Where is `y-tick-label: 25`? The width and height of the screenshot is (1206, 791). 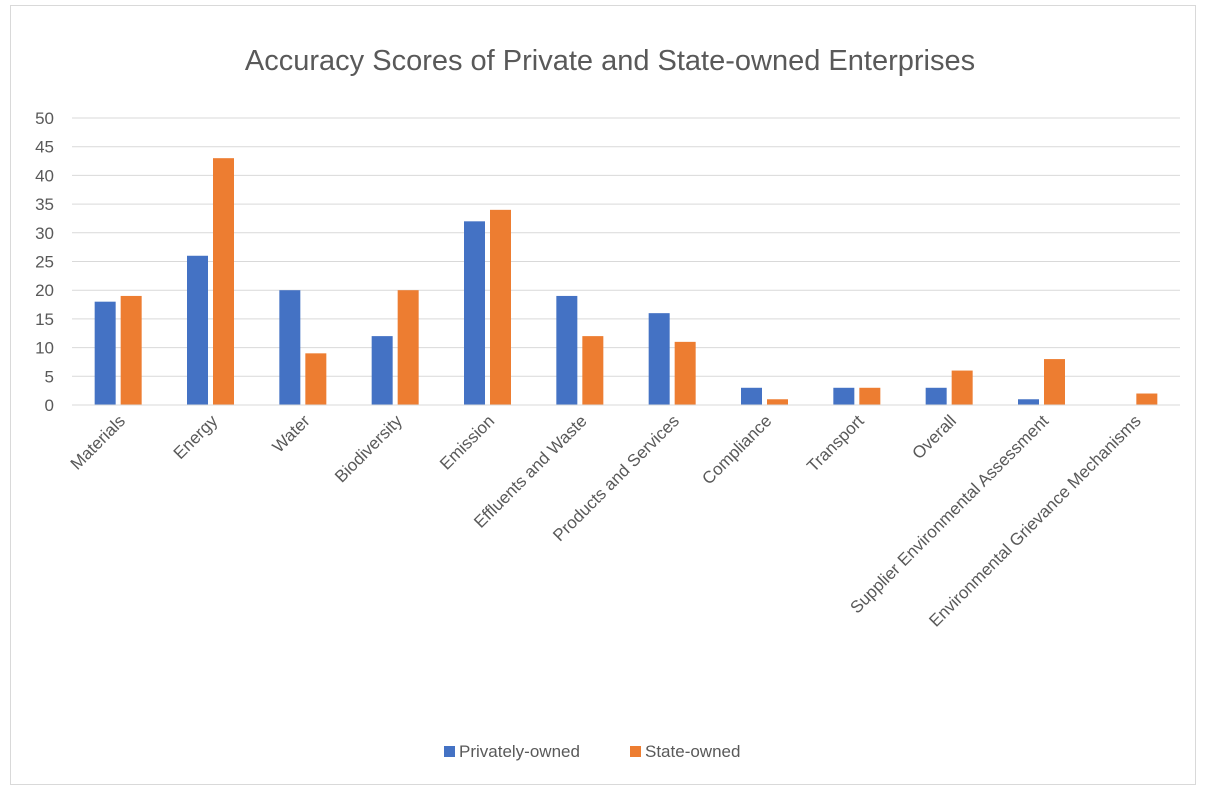 y-tick-label: 25 is located at coordinates (44, 262).